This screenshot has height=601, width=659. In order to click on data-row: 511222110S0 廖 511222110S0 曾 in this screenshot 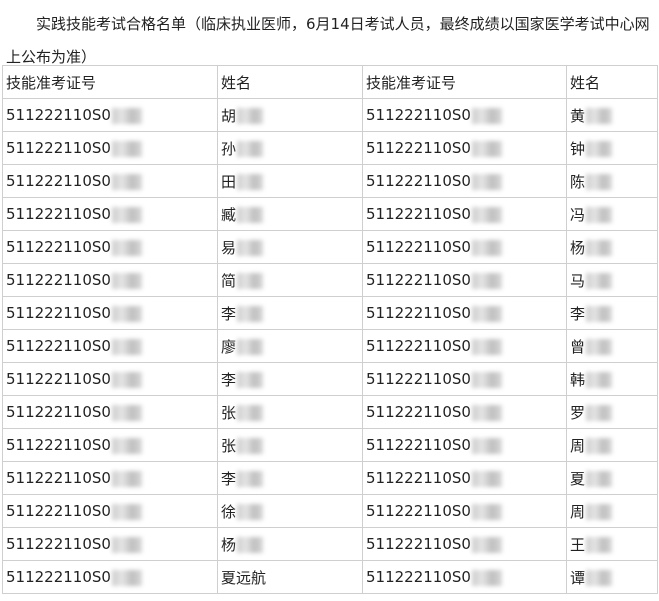, I will do `click(330, 346)`.